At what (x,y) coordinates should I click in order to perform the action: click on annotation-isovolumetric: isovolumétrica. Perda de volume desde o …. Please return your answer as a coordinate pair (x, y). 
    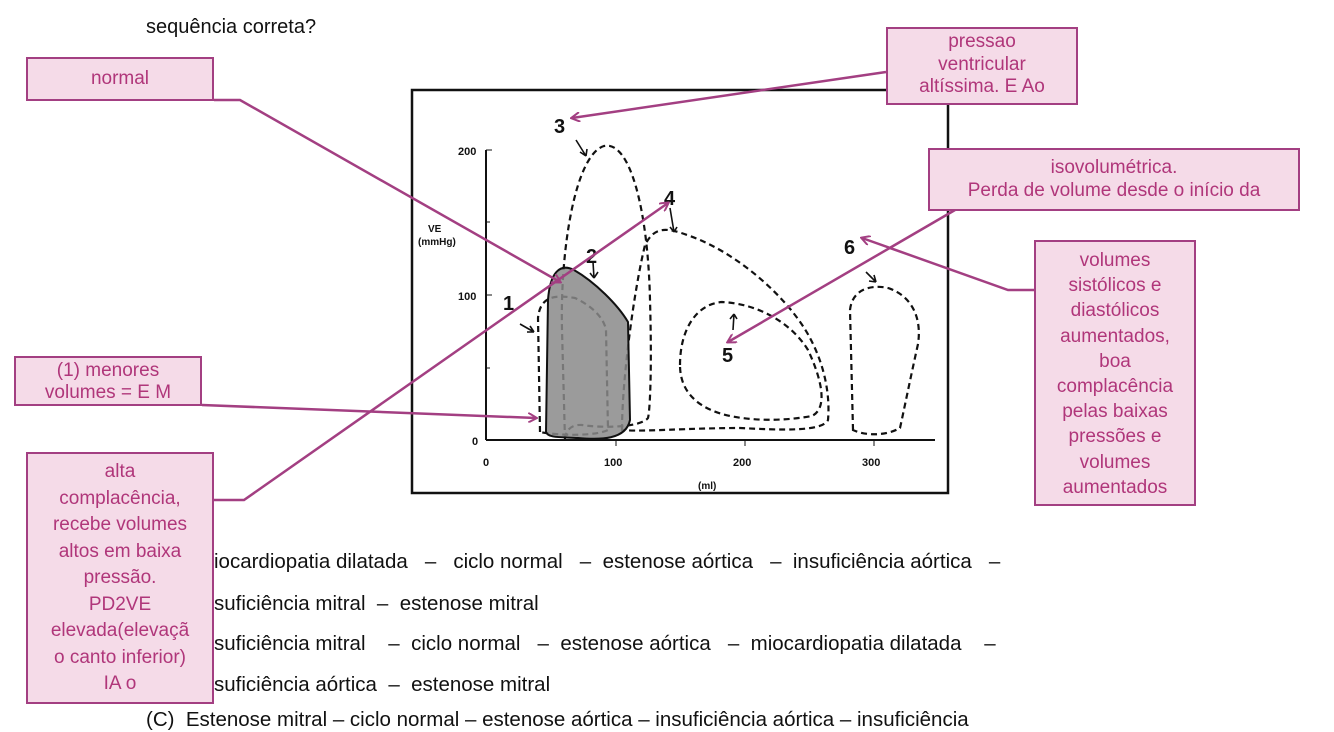
    Looking at the image, I should click on (1114, 179).